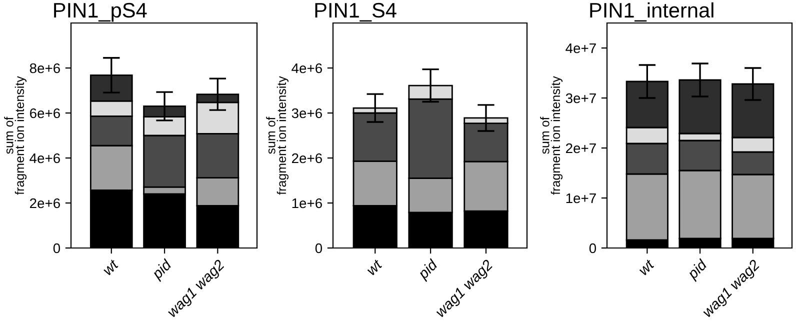 This screenshot has width=796, height=332. I want to click on y-tick-label: 1e+7, so click(581, 198).